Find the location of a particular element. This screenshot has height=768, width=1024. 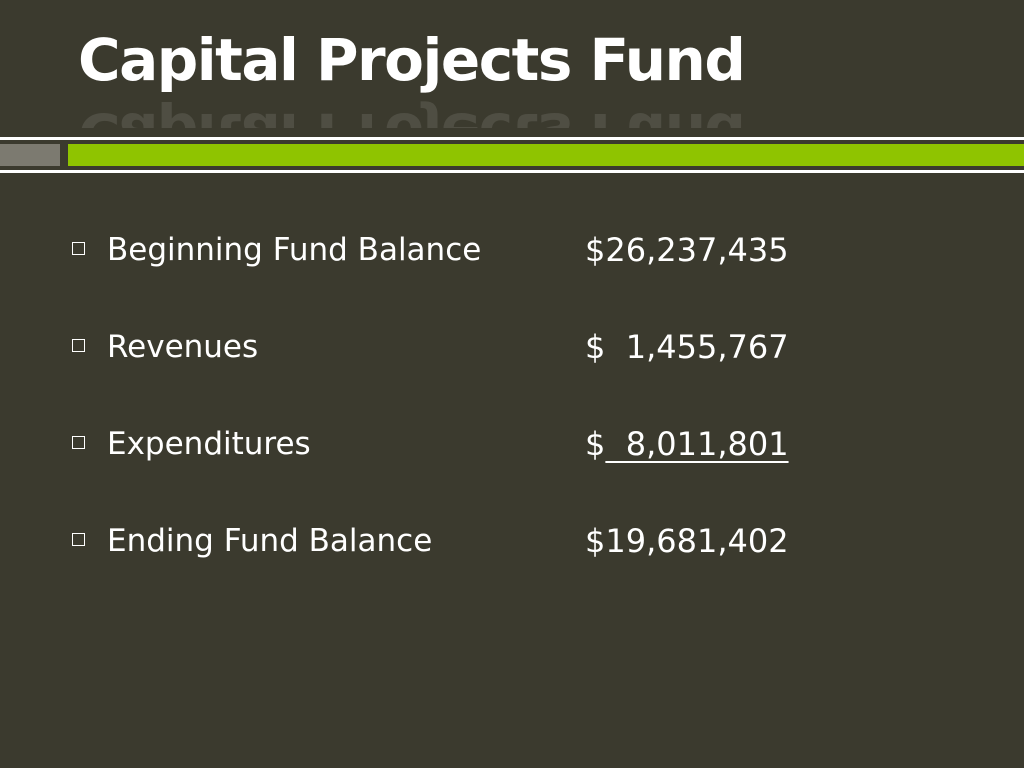

item-value: $ 8,011,801 is located at coordinates (687, 444).